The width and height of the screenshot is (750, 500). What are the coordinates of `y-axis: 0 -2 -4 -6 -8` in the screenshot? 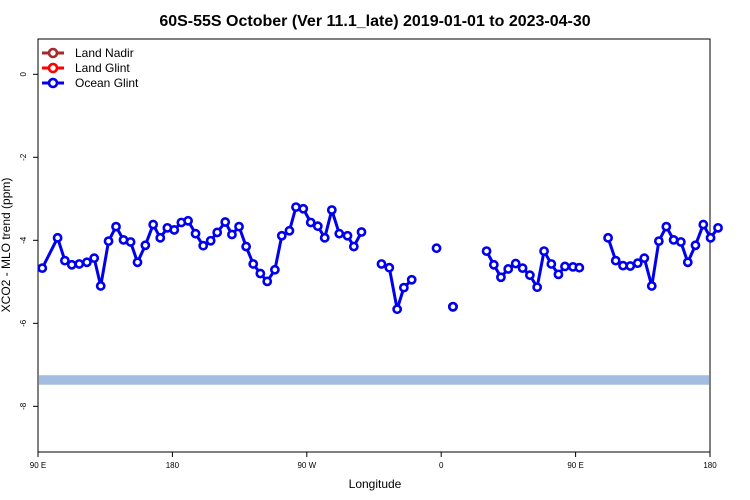 It's located at (28, 241).